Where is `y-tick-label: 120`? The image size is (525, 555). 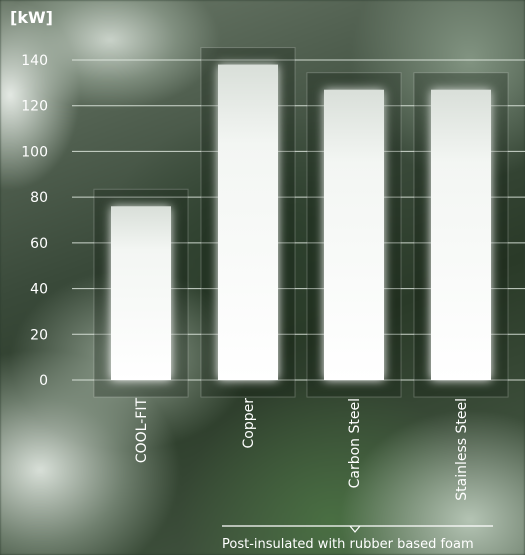 y-tick-label: 120 is located at coordinates (34, 107).